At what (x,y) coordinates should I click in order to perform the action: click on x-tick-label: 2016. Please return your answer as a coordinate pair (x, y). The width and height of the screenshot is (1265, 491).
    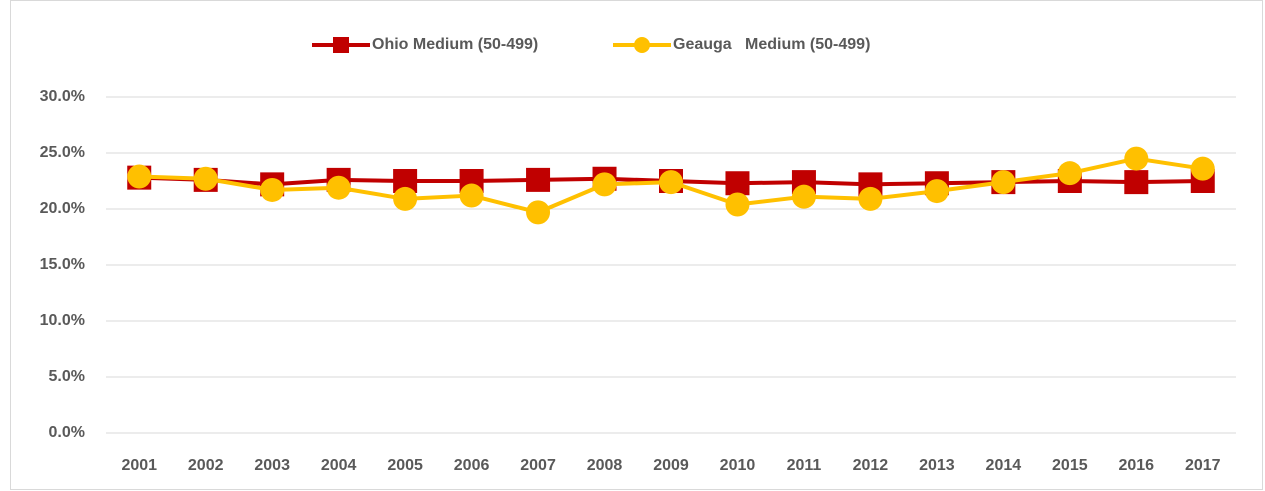
    Looking at the image, I should click on (1136, 465).